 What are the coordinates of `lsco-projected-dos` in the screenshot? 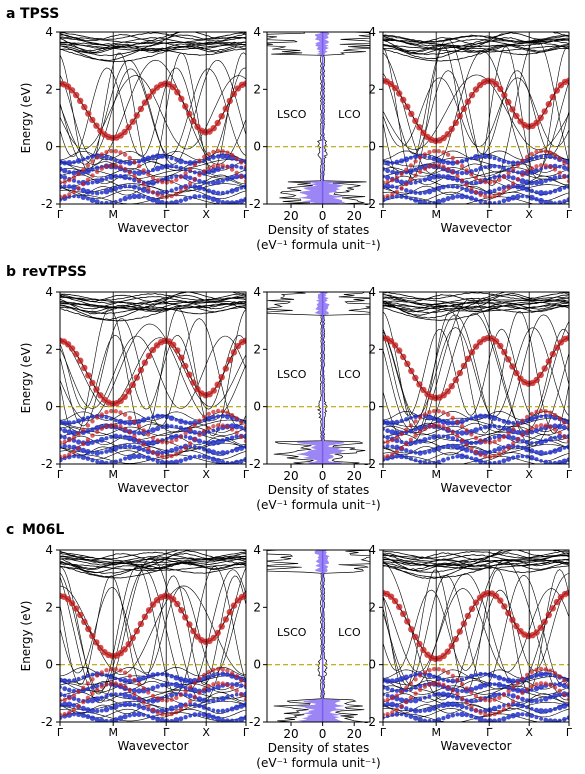 It's located at (309, 636).